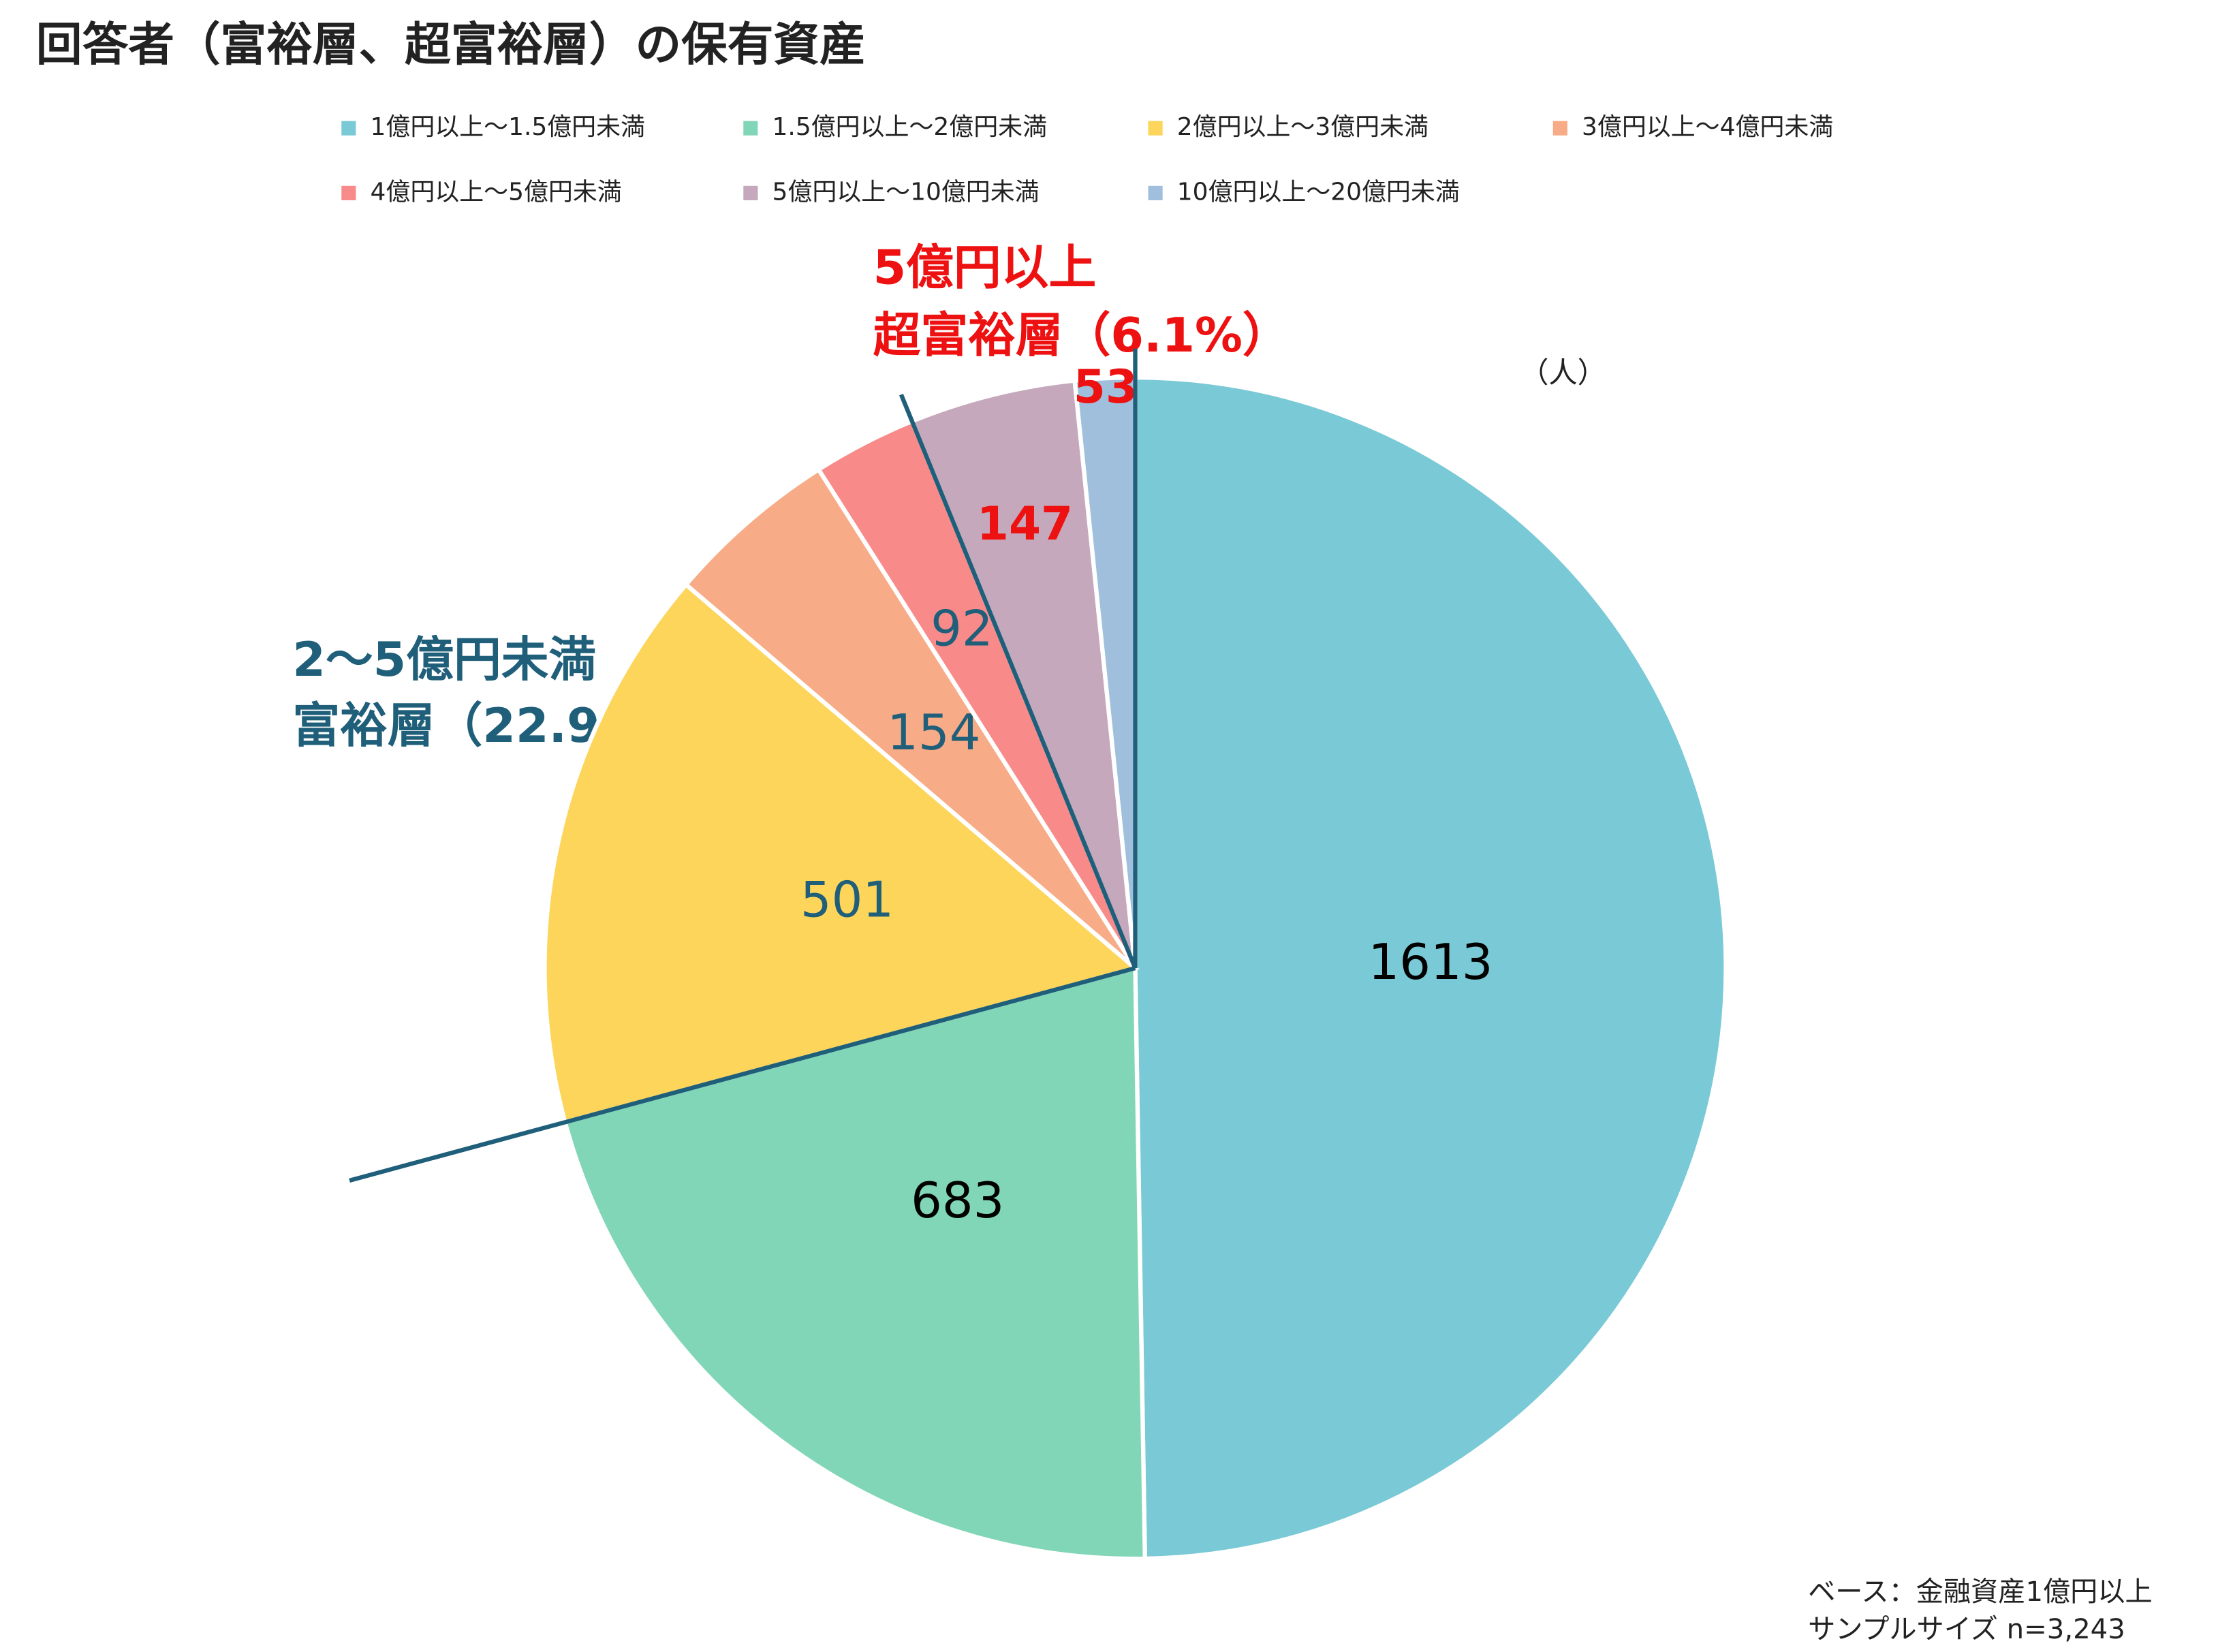 Image resolution: width=2233 pixels, height=1652 pixels. What do you see at coordinates (1431, 962) in the screenshot?
I see `data-label: 1613` at bounding box center [1431, 962].